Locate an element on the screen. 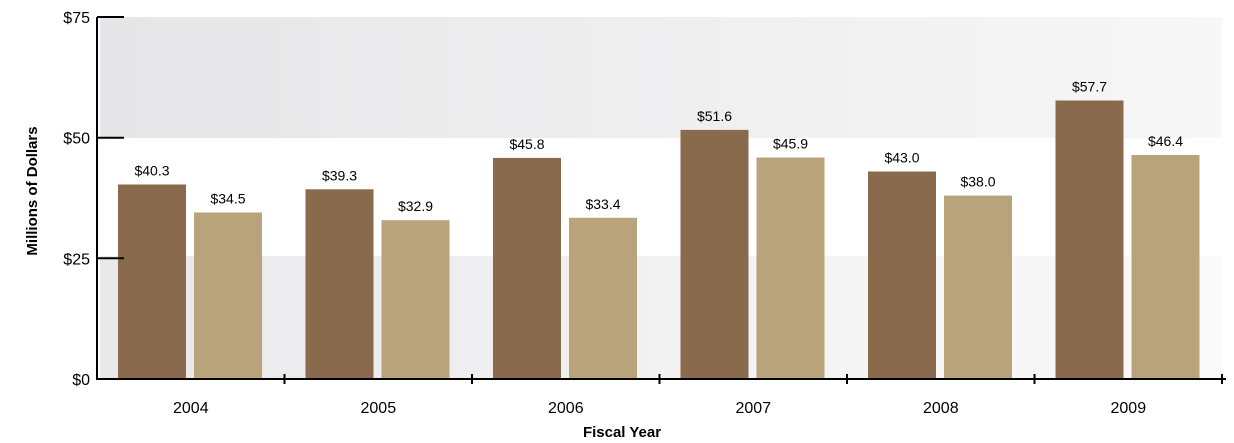 This screenshot has height=443, width=1234. data-label-2008-series-2: $38.0 is located at coordinates (977, 182).